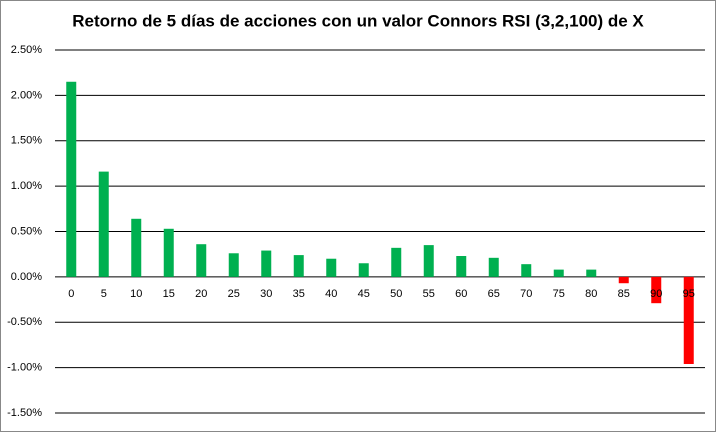  What do you see at coordinates (624, 294) in the screenshot?
I see `x-tick-label: 85` at bounding box center [624, 294].